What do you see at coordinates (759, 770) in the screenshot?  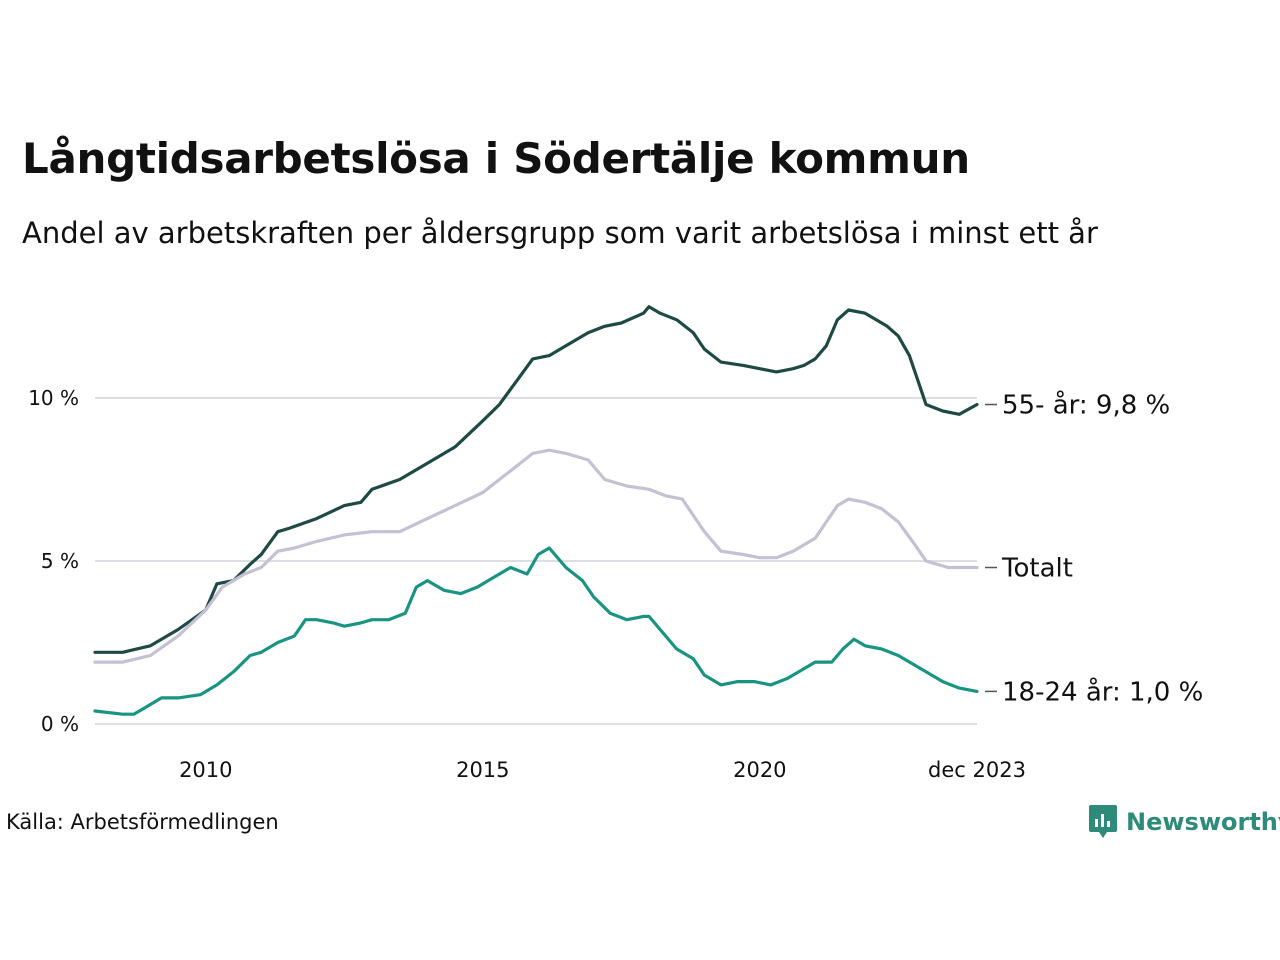 I see `x-tick-label: 2020` at bounding box center [759, 770].